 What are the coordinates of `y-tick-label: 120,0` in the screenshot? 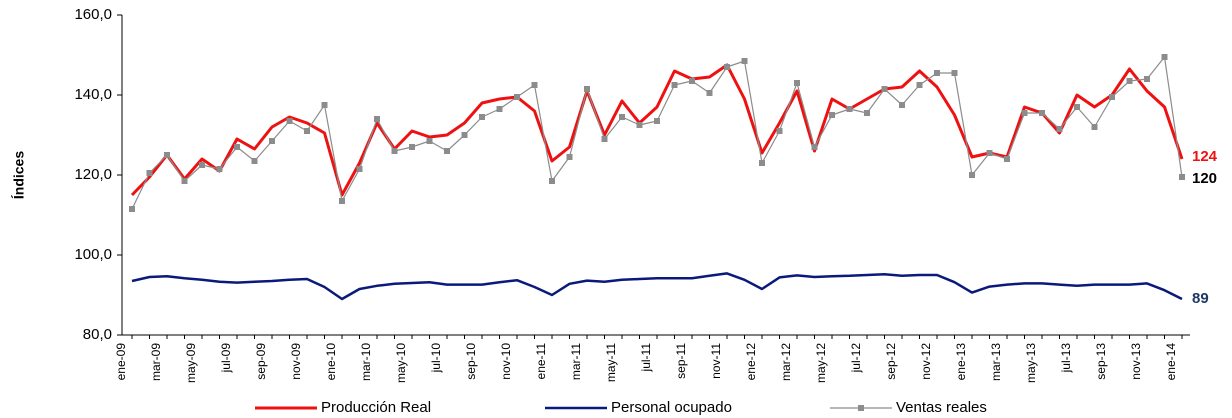 It's located at (93, 174).